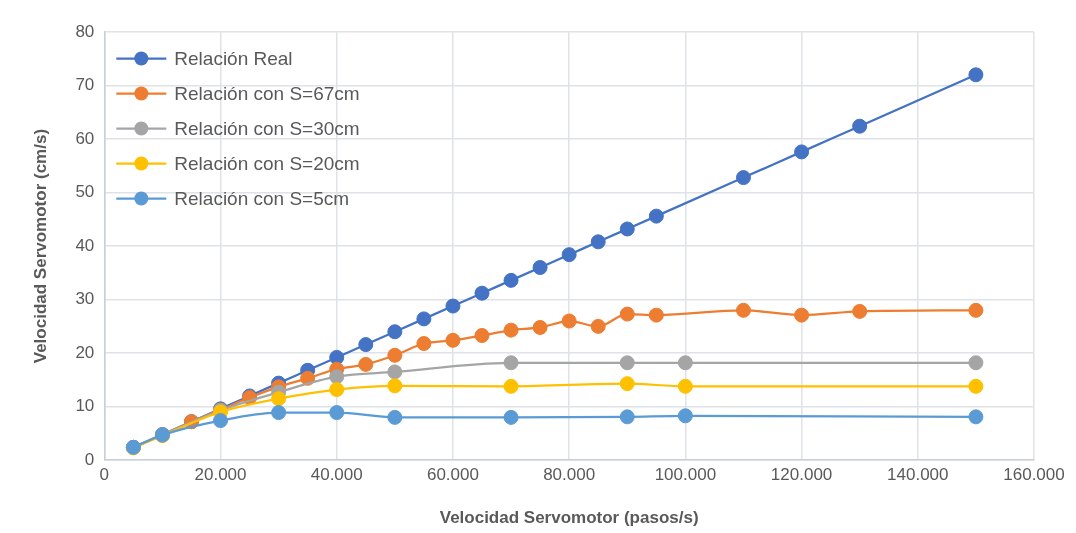 Image resolution: width=1076 pixels, height=533 pixels. What do you see at coordinates (801, 475) in the screenshot?
I see `x-tick-label: 120.000` at bounding box center [801, 475].